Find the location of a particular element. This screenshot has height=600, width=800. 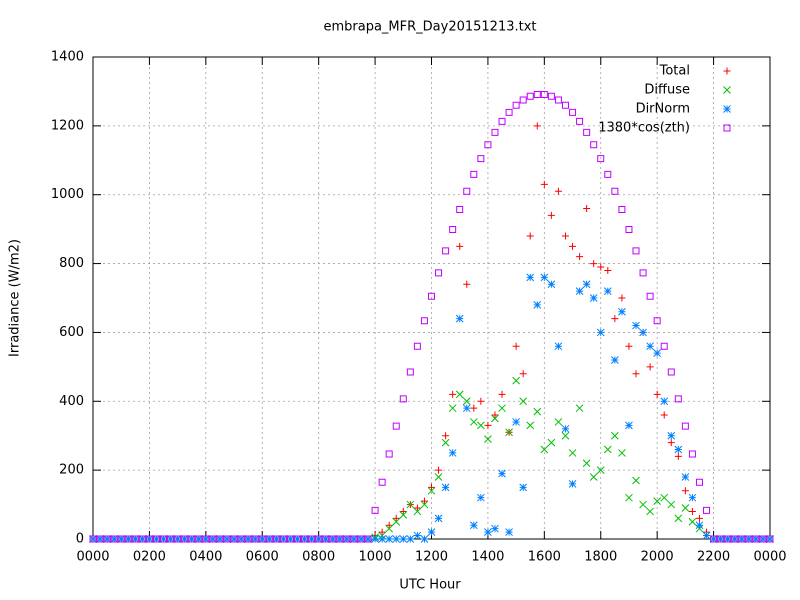

y-tick-label: 200 is located at coordinates (71, 470).